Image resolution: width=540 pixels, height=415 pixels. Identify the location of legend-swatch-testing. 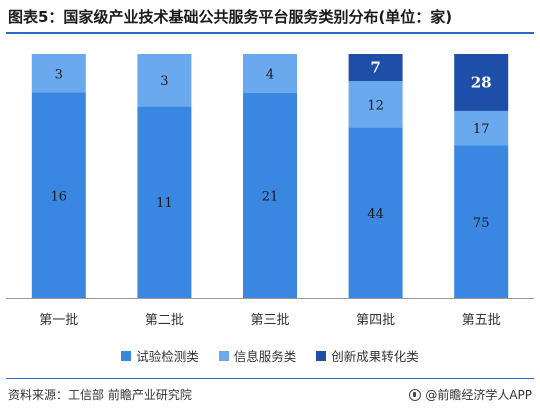
(126, 355).